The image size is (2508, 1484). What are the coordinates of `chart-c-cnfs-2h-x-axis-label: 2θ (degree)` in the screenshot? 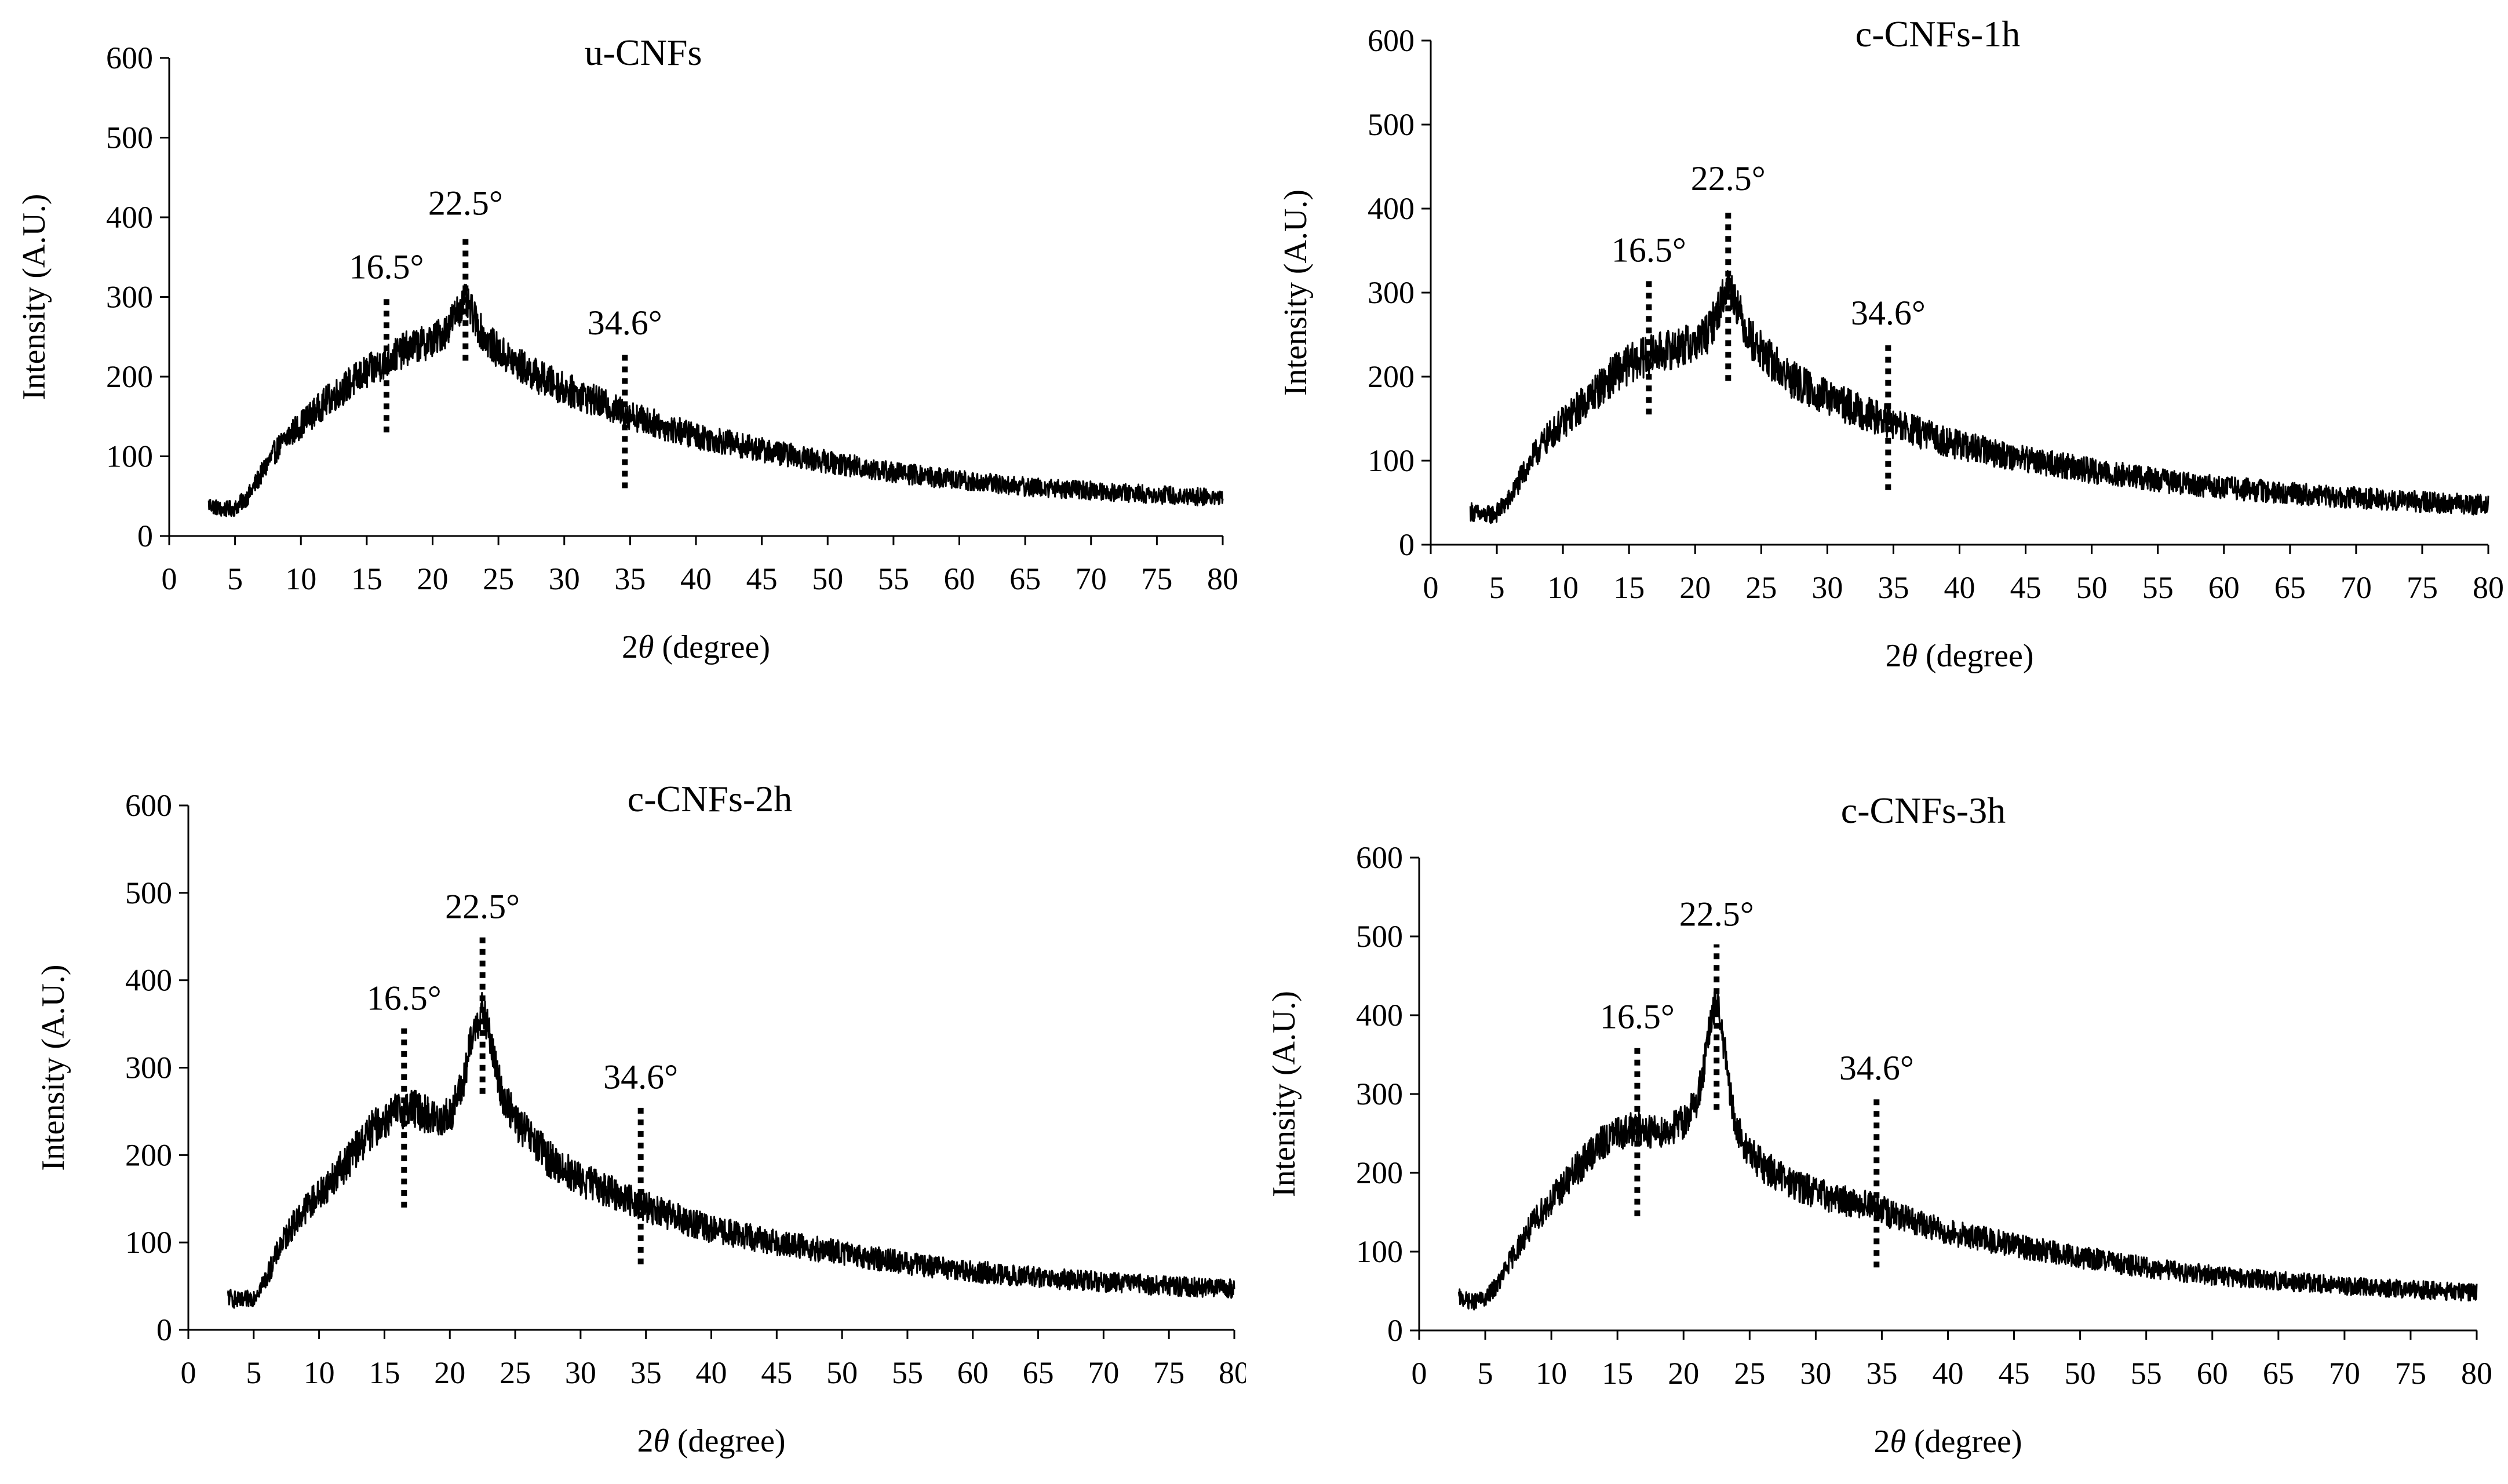 It's located at (711, 1441).